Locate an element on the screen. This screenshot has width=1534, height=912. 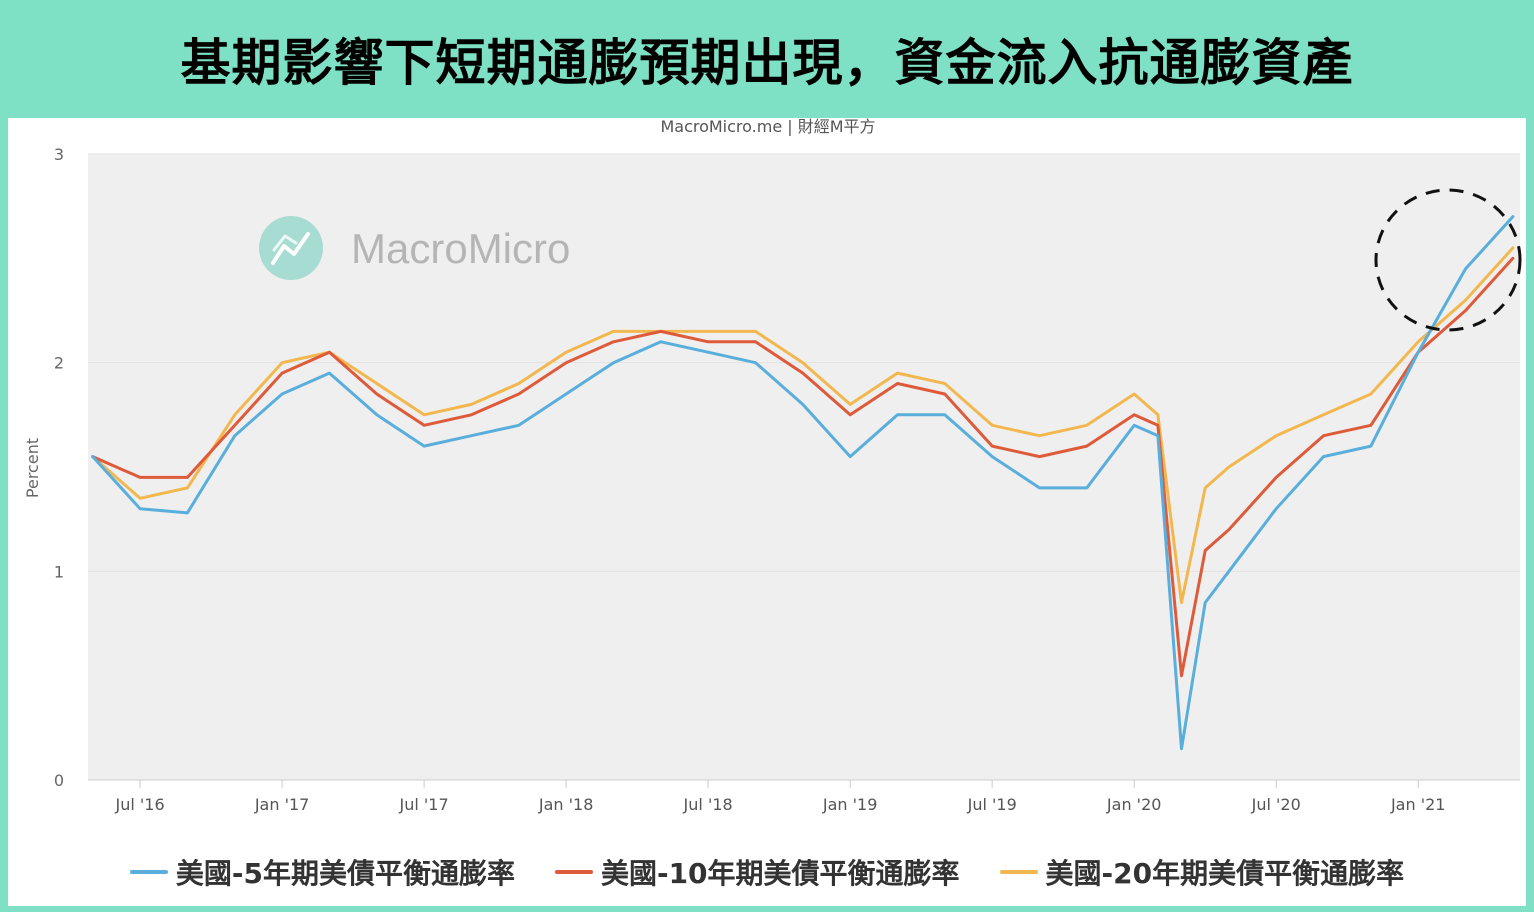
legend-item-5y: 美國-5年期美債平衡通膨率 is located at coordinates (322, 872).